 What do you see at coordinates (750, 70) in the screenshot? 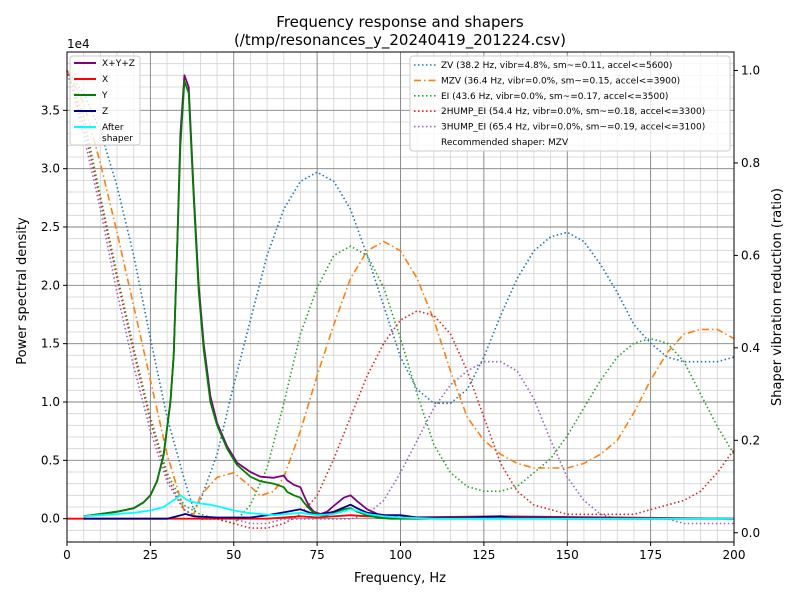
I see `y2-tick-label: 1.0` at bounding box center [750, 70].